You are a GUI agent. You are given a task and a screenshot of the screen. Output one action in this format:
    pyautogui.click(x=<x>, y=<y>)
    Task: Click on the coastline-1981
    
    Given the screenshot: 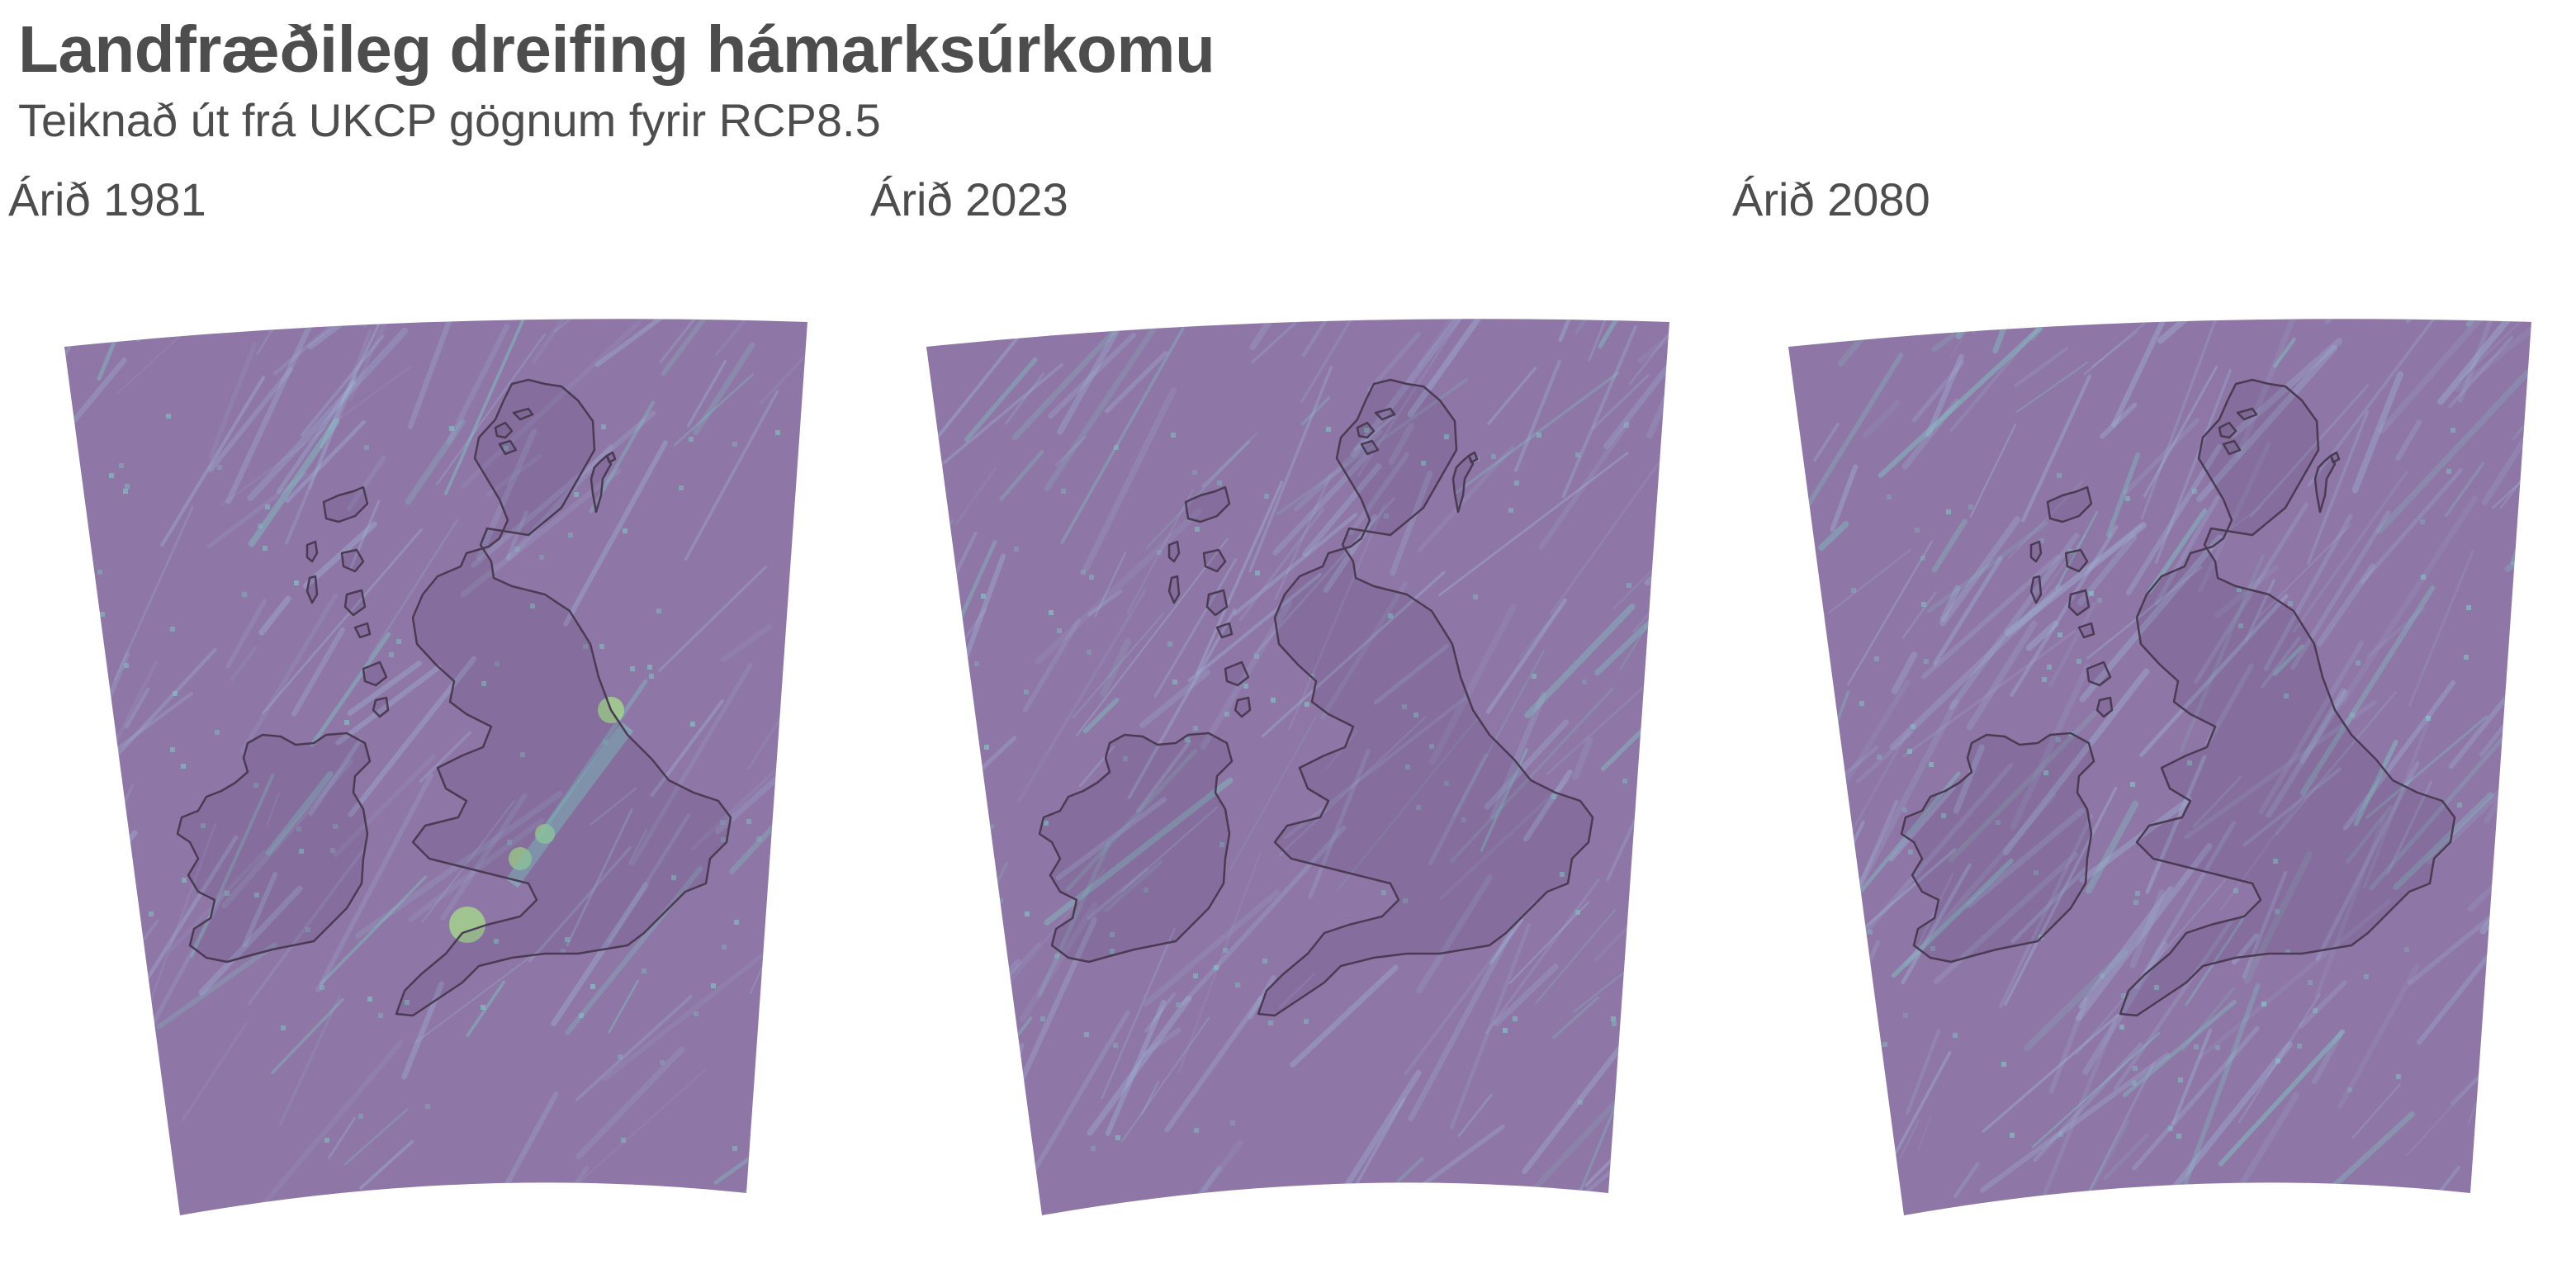 What is the action you would take?
    pyautogui.click(x=454, y=697)
    